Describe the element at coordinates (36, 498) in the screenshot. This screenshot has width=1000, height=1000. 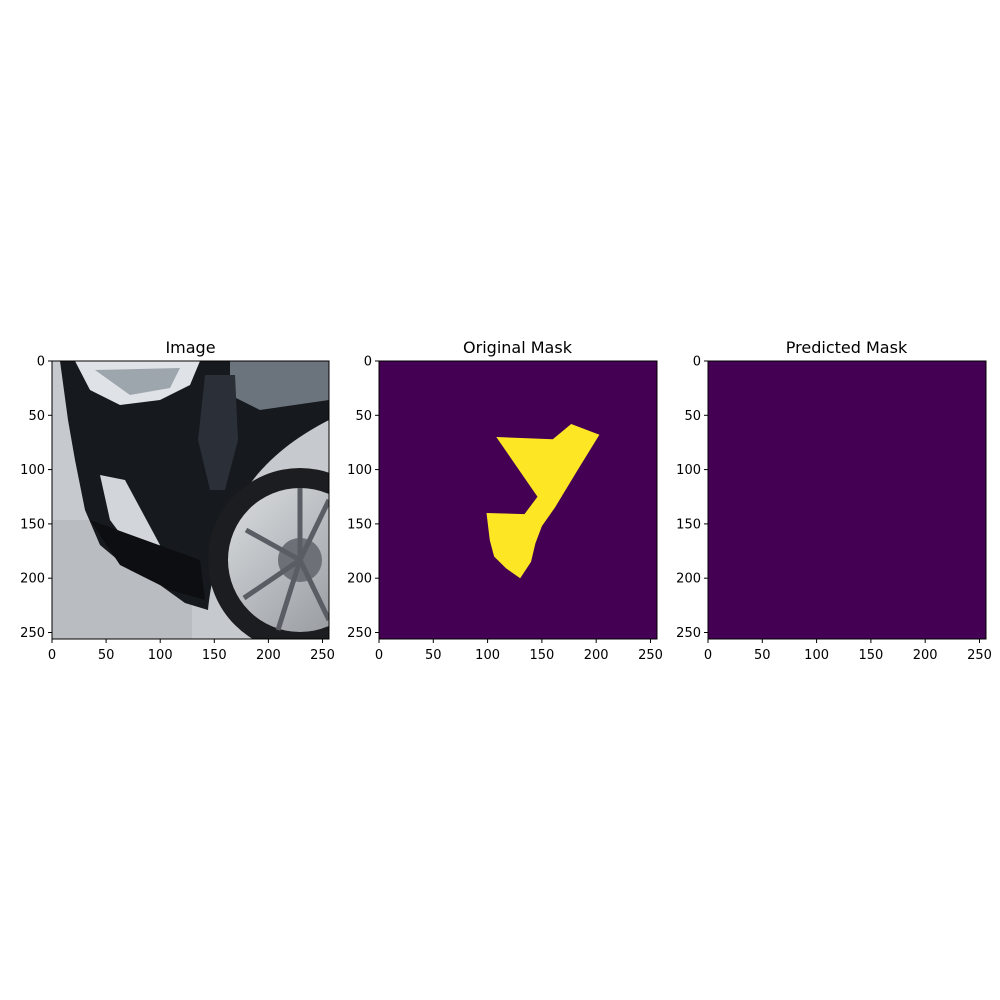
I see `y-axis-image: 0 50 100 150 200 250` at that location.